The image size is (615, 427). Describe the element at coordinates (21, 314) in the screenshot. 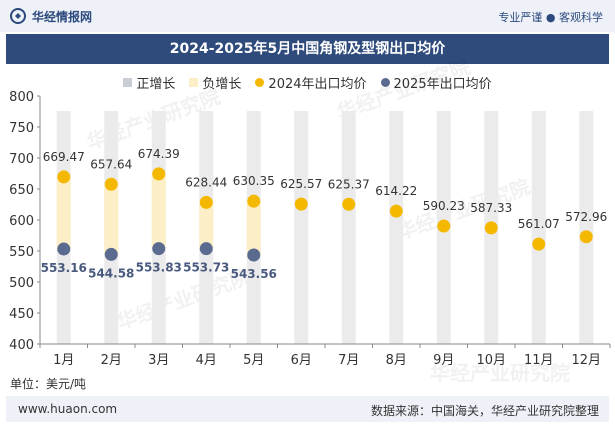

I see `y-tick-label: 450` at that location.